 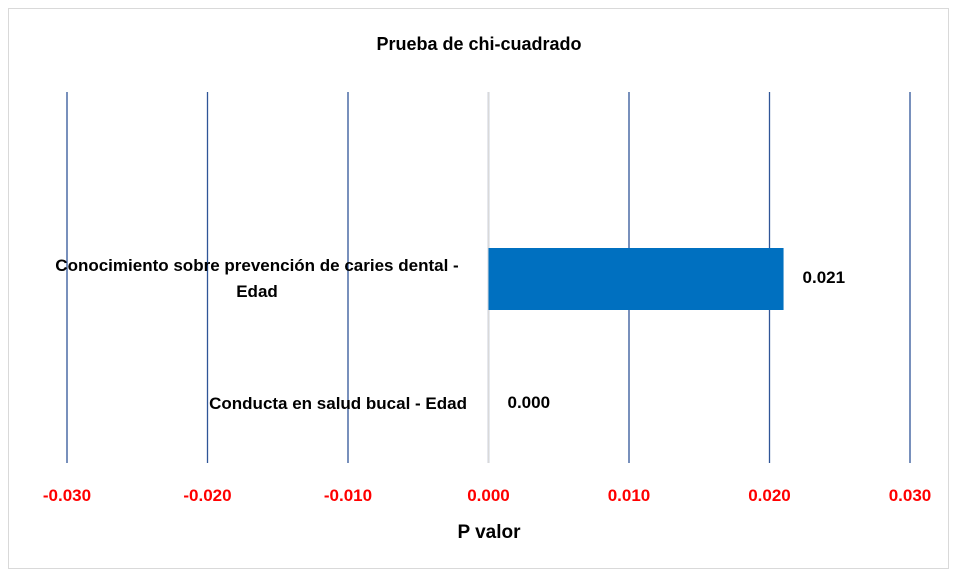 What do you see at coordinates (338, 403) in the screenshot?
I see `y-tick-label: Conducta en salud bucal - Edad` at bounding box center [338, 403].